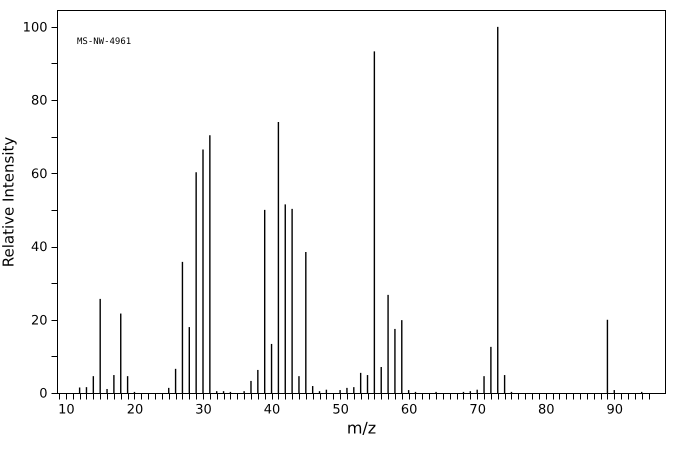 The image size is (676, 455). What do you see at coordinates (272, 410) in the screenshot?
I see `x-tick-label: 40` at bounding box center [272, 410].